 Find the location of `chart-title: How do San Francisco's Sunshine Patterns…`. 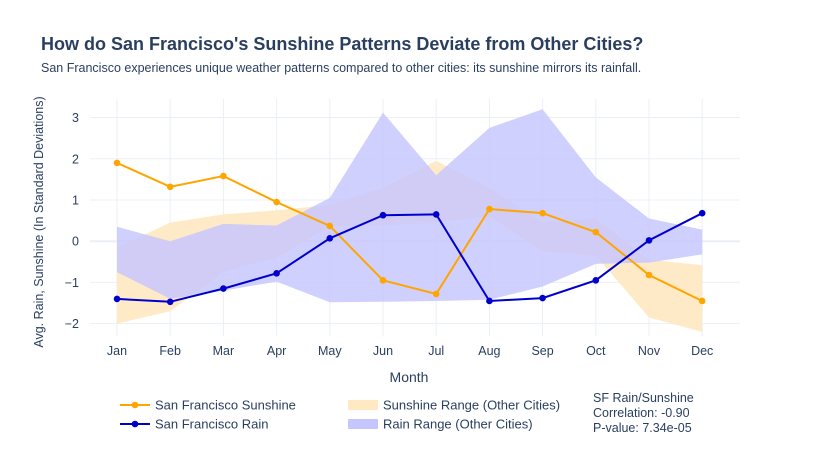

chart-title: How do San Francisco's Sunshine Patterns… is located at coordinates (342, 44).